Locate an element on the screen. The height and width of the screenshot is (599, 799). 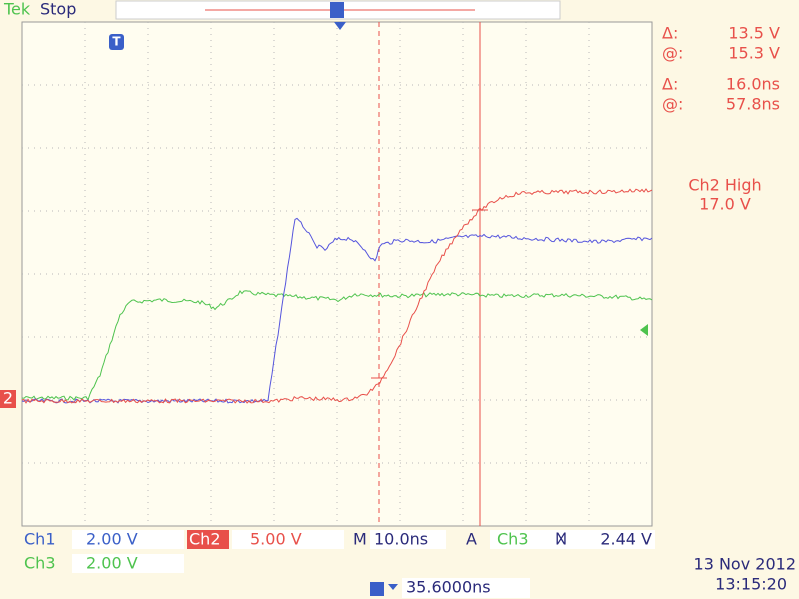
trigger-slope: Ⳮ is located at coordinates (561, 539).